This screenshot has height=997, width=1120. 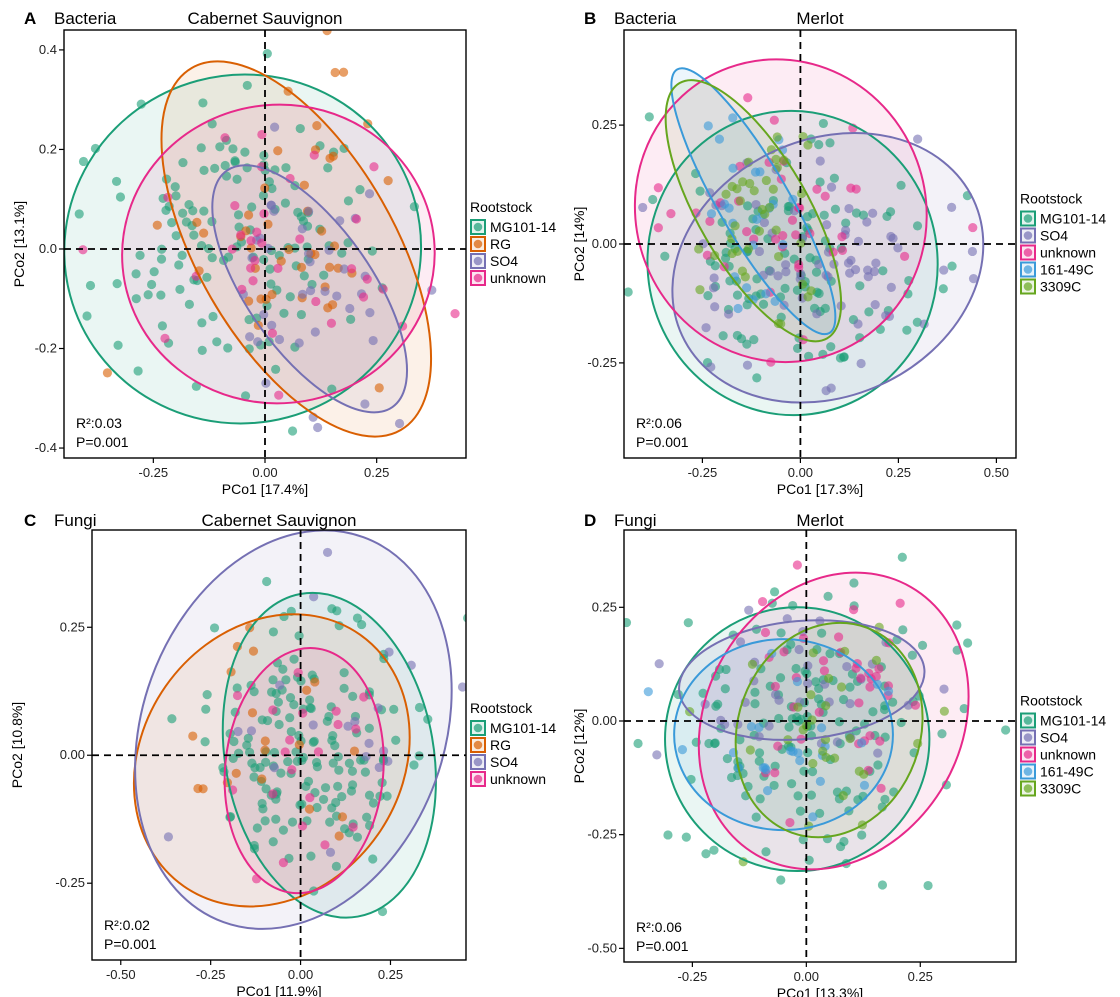 What do you see at coordinates (518, 779) in the screenshot?
I see `legend-label: unknown` at bounding box center [518, 779].